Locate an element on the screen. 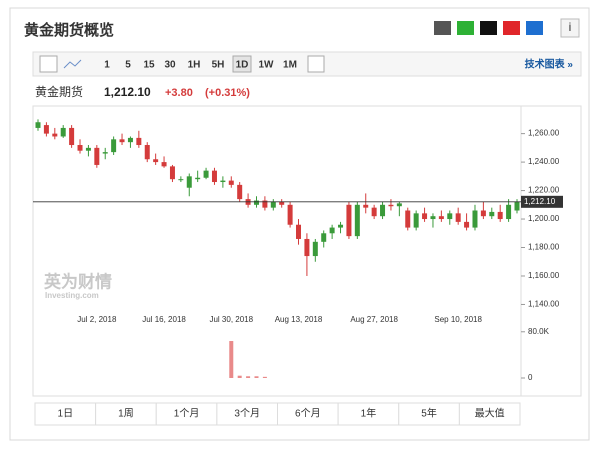  quote-change-pct: (+0.31%) is located at coordinates (227, 93).